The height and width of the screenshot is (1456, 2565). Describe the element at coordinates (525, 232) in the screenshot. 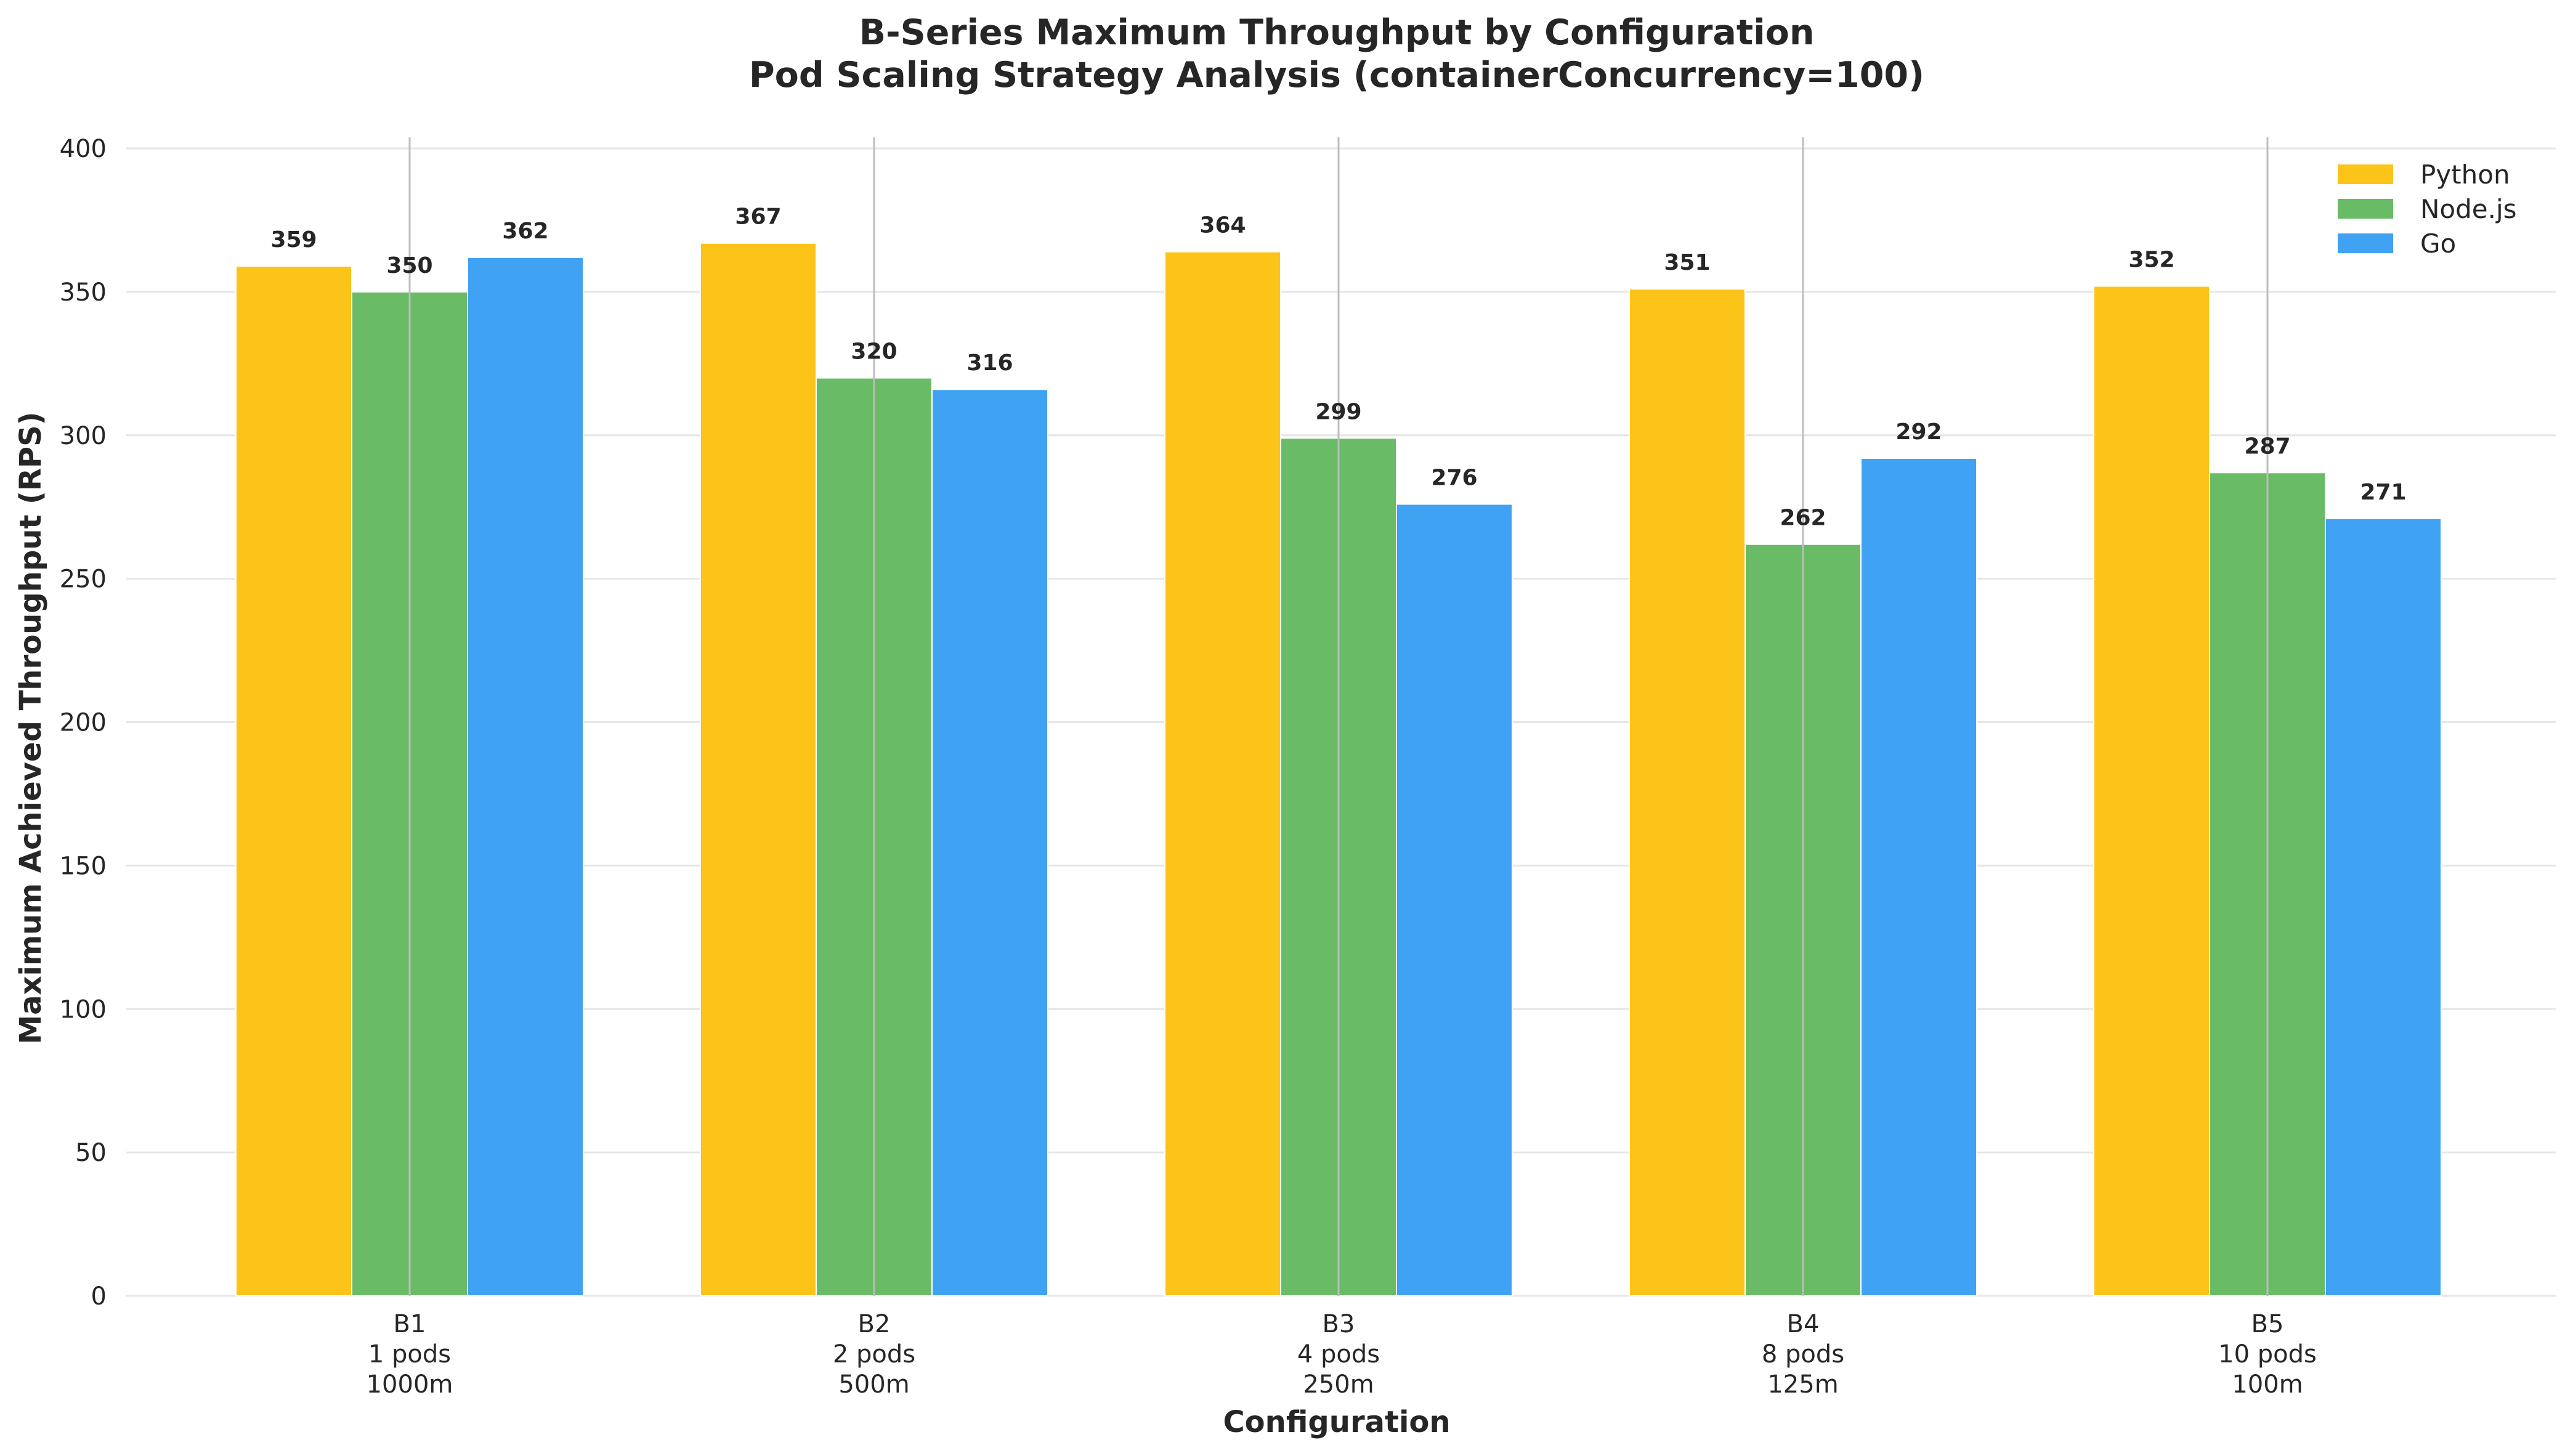

I see `data-label-B1-Go: 362` at that location.